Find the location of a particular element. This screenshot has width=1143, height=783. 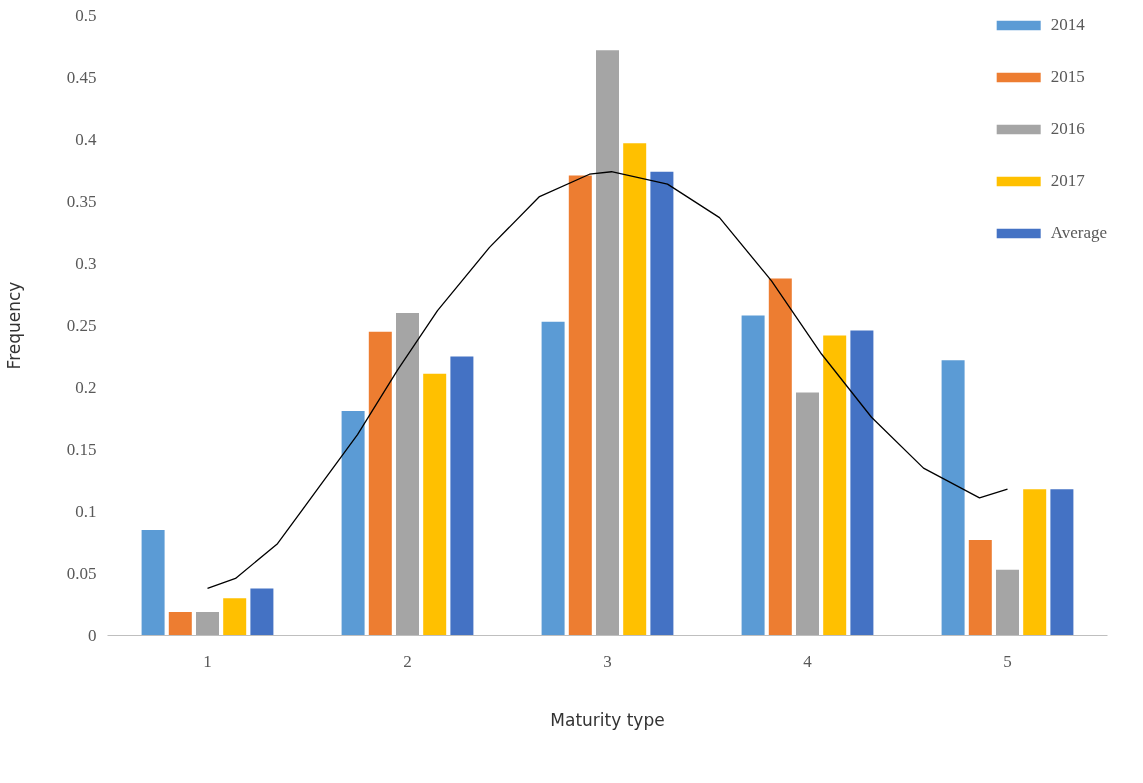

y-tick-label: 0.1 is located at coordinates (86, 511).